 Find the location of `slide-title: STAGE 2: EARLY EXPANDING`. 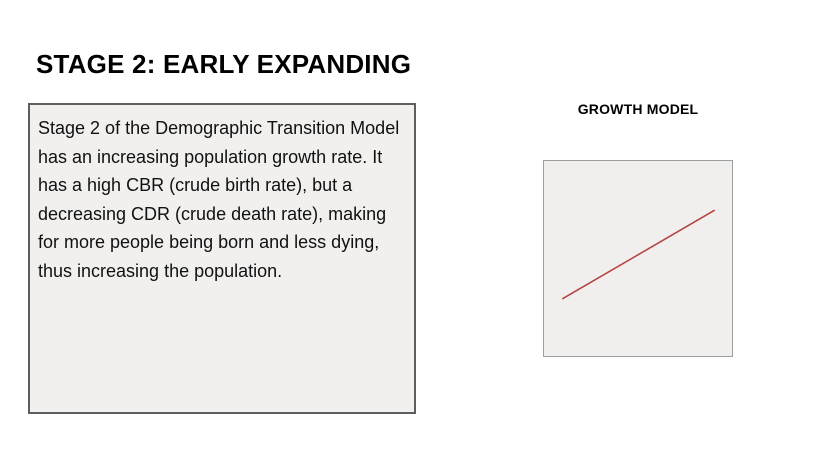

slide-title: STAGE 2: EARLY EXPANDING is located at coordinates (224, 64).